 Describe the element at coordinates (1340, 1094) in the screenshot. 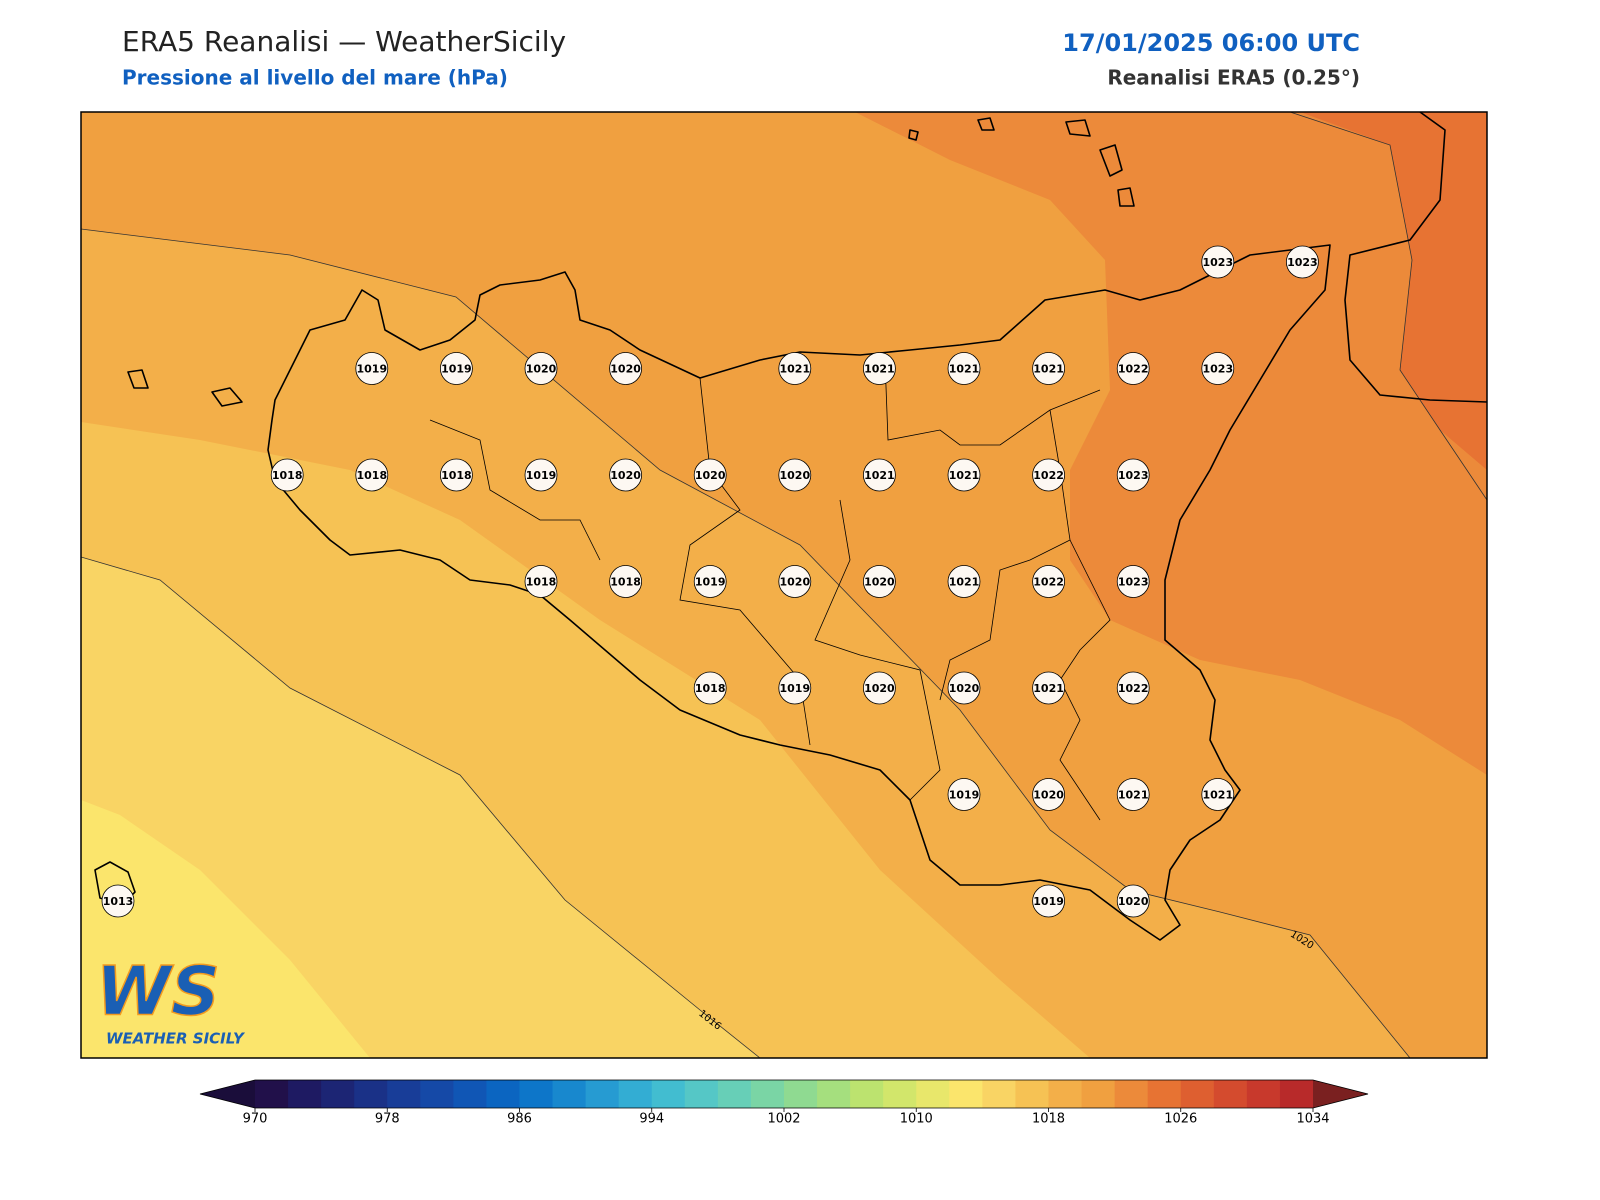

I see `colorbar-extend-high` at that location.